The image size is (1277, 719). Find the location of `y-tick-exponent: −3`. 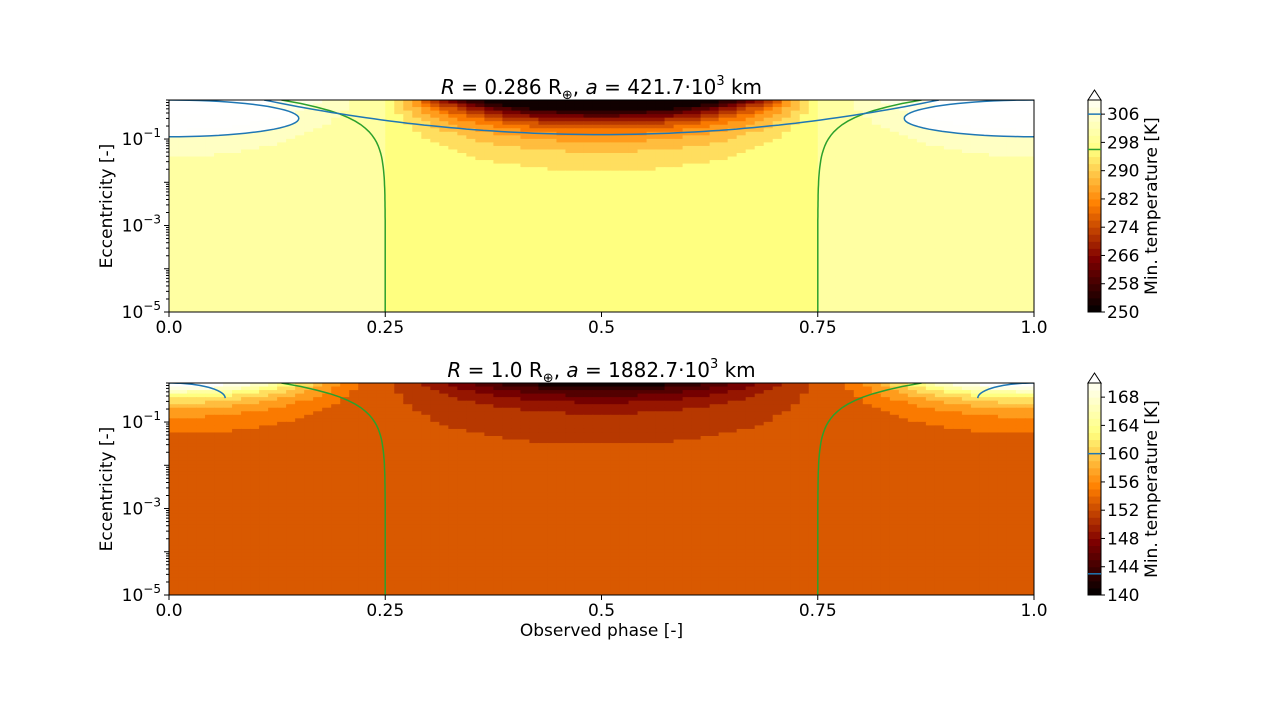

y-tick-exponent: −3 is located at coordinates (152, 503).